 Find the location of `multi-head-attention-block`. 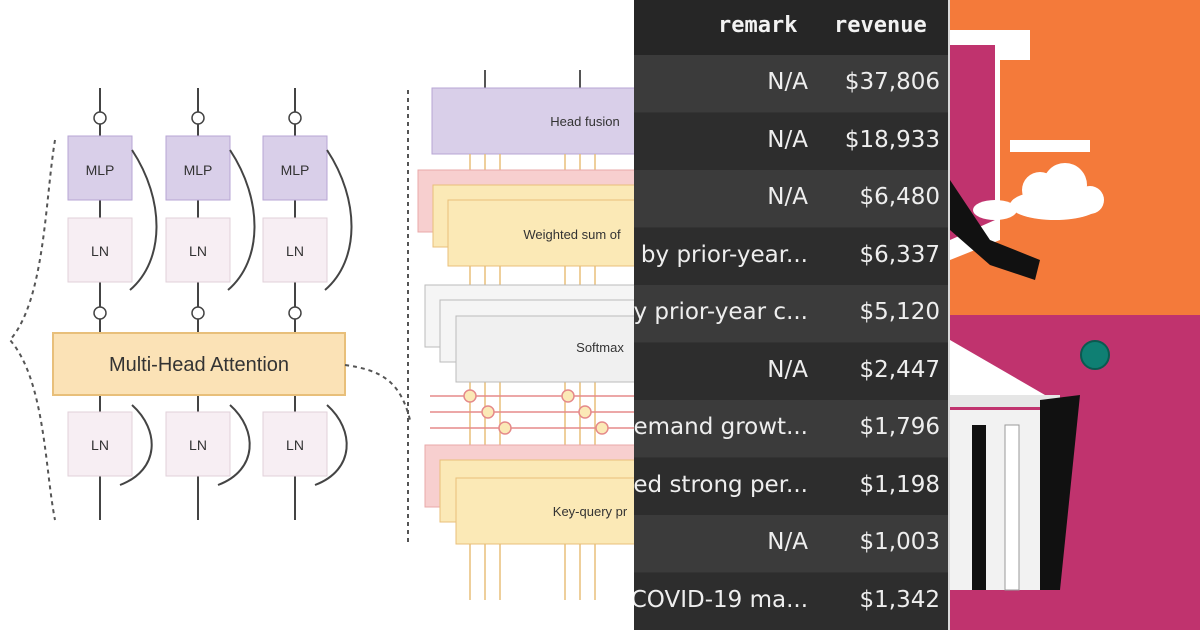

multi-head-attention-block is located at coordinates (199, 364).